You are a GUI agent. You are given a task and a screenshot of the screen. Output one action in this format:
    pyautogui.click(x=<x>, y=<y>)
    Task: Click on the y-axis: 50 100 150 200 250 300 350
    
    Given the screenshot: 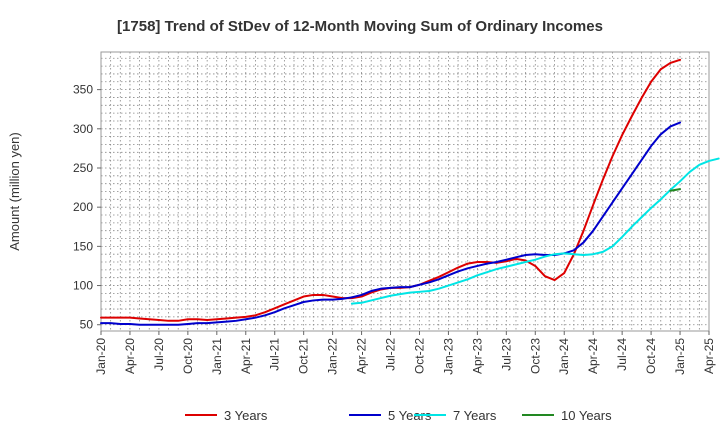 What is the action you would take?
    pyautogui.click(x=87, y=207)
    